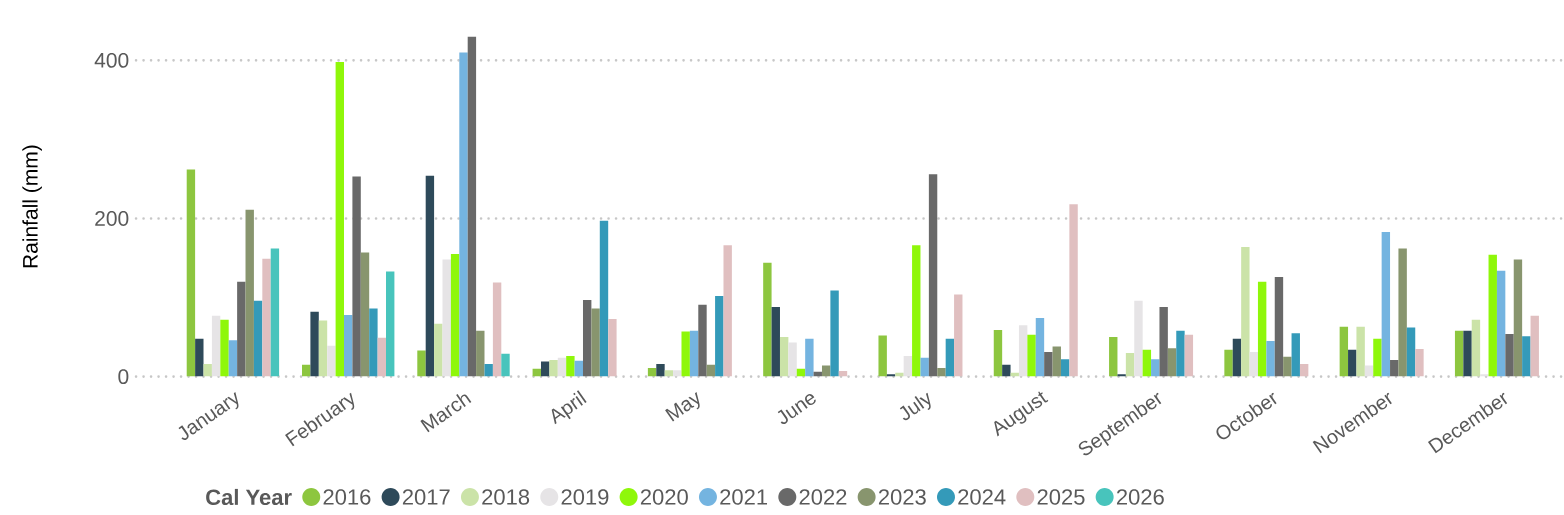  Describe the element at coordinates (32, 206) in the screenshot. I see `y-axis-title: Rainfall (mm)` at that location.